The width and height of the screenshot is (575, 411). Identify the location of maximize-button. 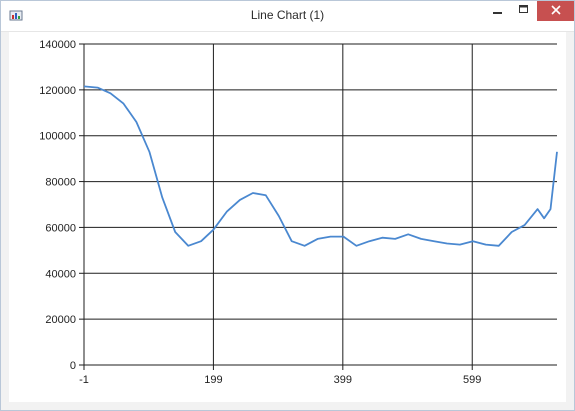
(524, 11).